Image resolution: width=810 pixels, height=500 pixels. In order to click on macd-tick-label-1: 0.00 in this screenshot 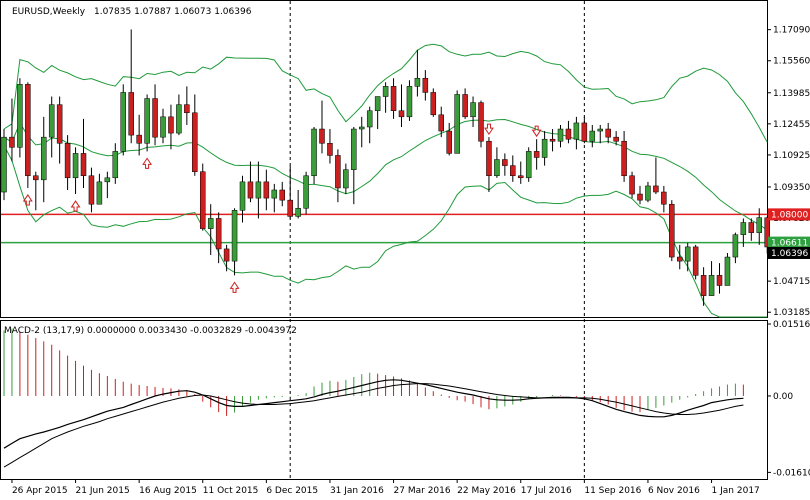, I will do `click(783, 397)`.